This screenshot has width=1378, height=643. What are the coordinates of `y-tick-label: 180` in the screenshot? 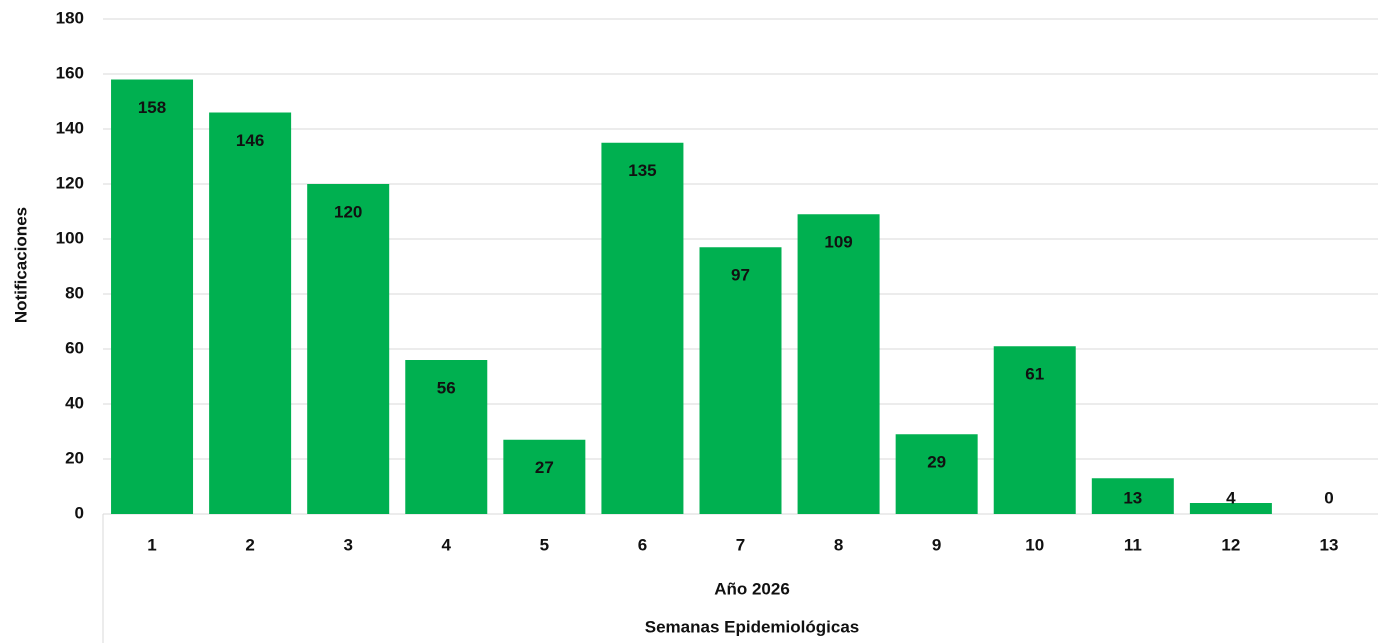 It's located at (70, 17).